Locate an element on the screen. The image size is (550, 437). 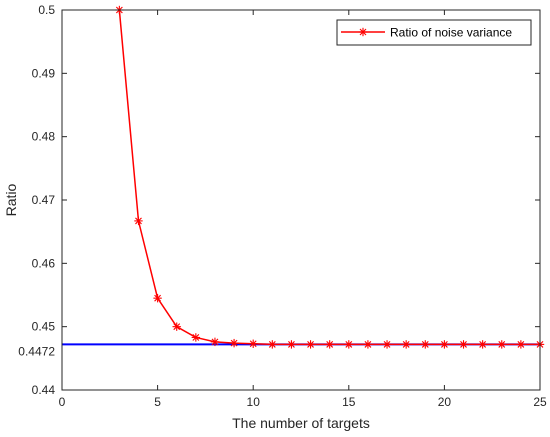
y-axis-title: Ratio is located at coordinates (11, 199).